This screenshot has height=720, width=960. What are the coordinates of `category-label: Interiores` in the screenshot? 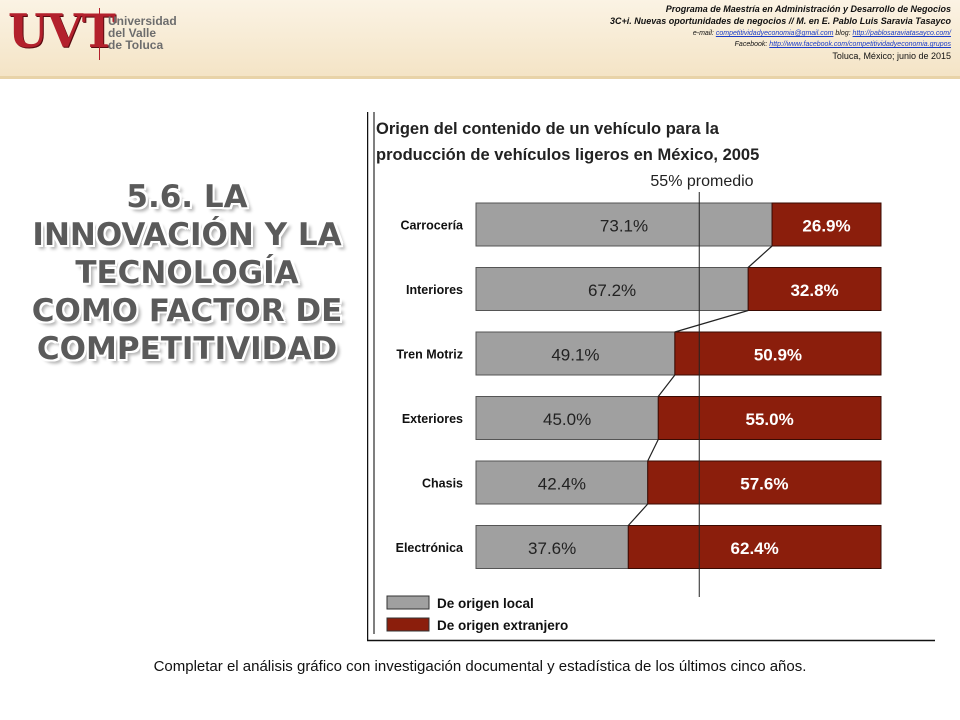 It's located at (434, 290).